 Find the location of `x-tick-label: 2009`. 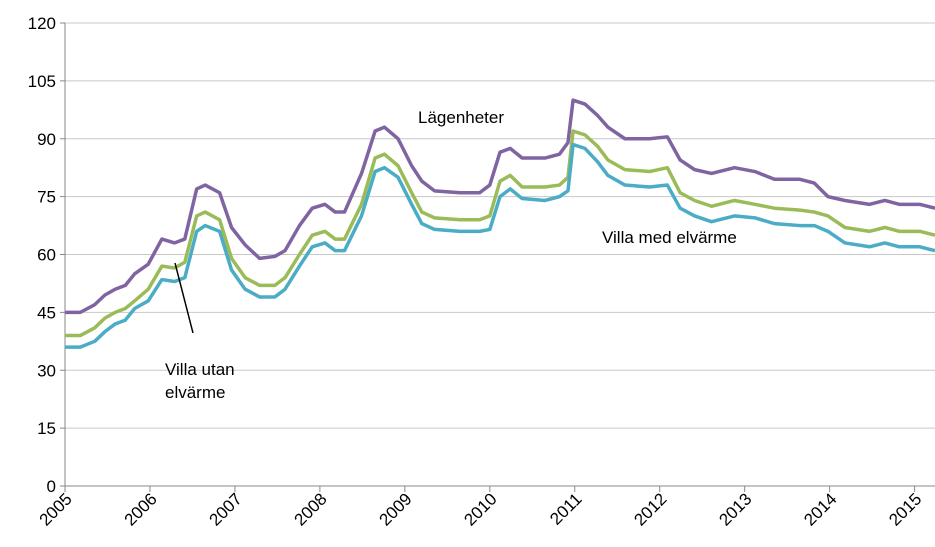

x-tick-label: 2009 is located at coordinates (395, 509).